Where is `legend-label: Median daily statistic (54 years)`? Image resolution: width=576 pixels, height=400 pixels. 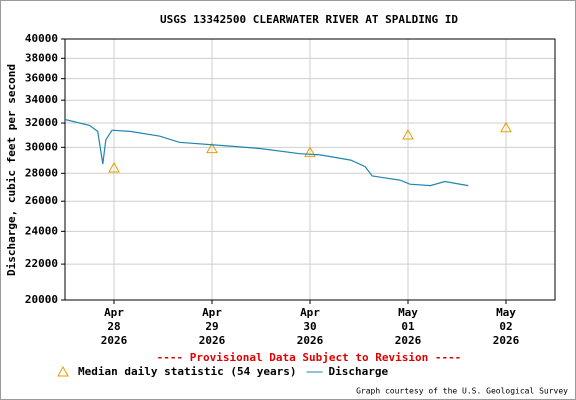
legend-label: Median daily statistic (54 years) is located at coordinates (187, 371).